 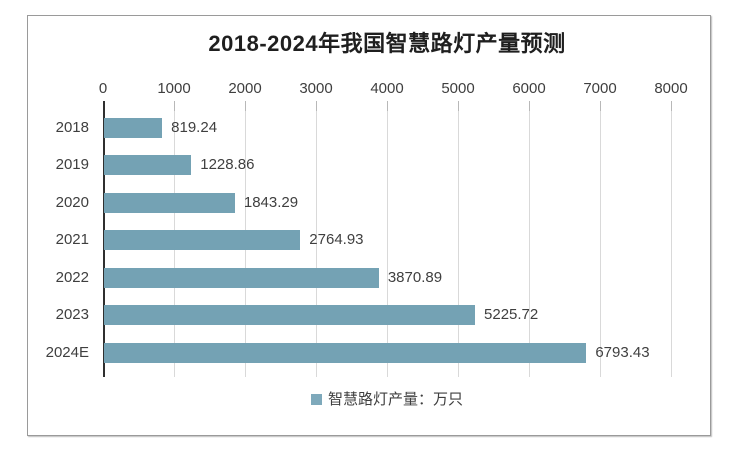 What do you see at coordinates (458, 88) in the screenshot?
I see `x-axis-tick-label: 5000` at bounding box center [458, 88].